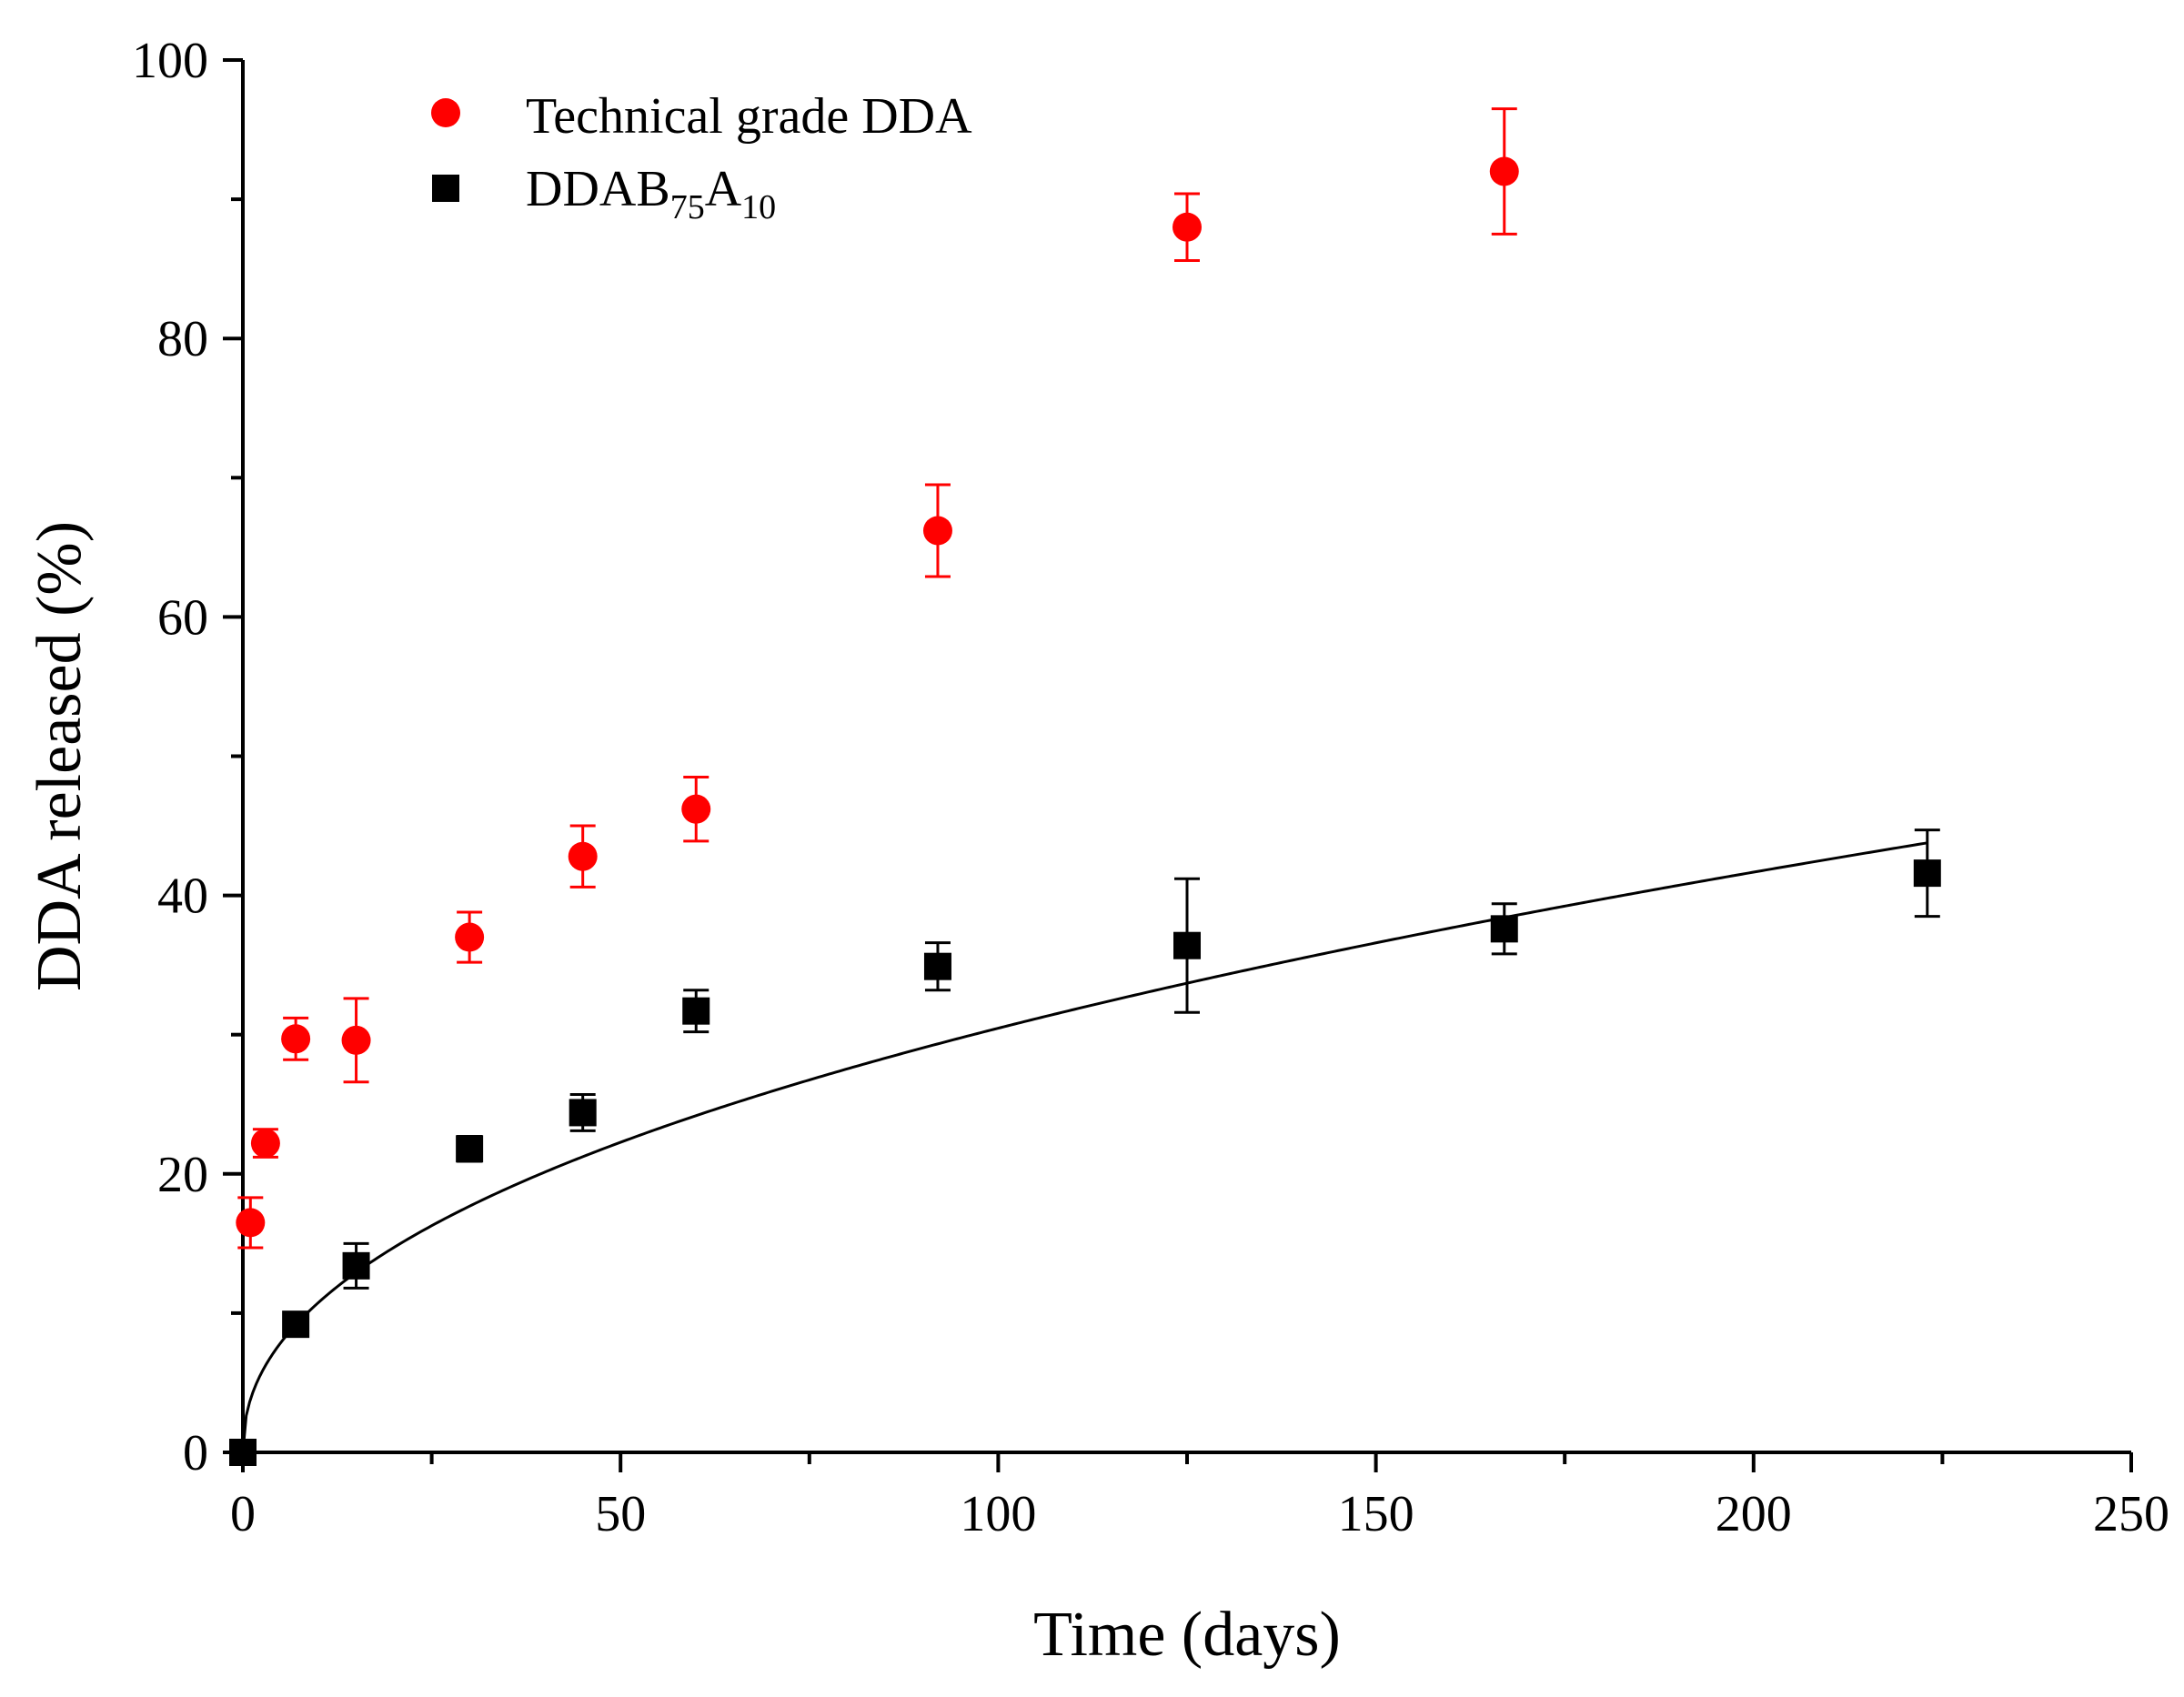 The width and height of the screenshot is (2184, 1697). Describe the element at coordinates (598, 189) in the screenshot. I see `legend-label-ddab-base: DDAB` at that location.